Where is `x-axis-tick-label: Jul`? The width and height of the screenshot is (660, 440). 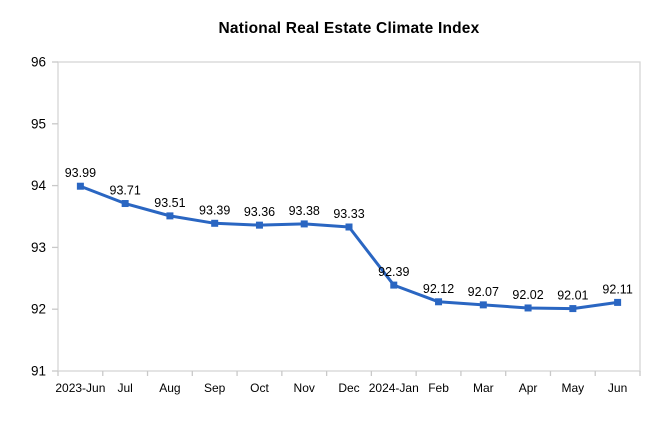 x-axis-tick-label: Jul is located at coordinates (124, 388).